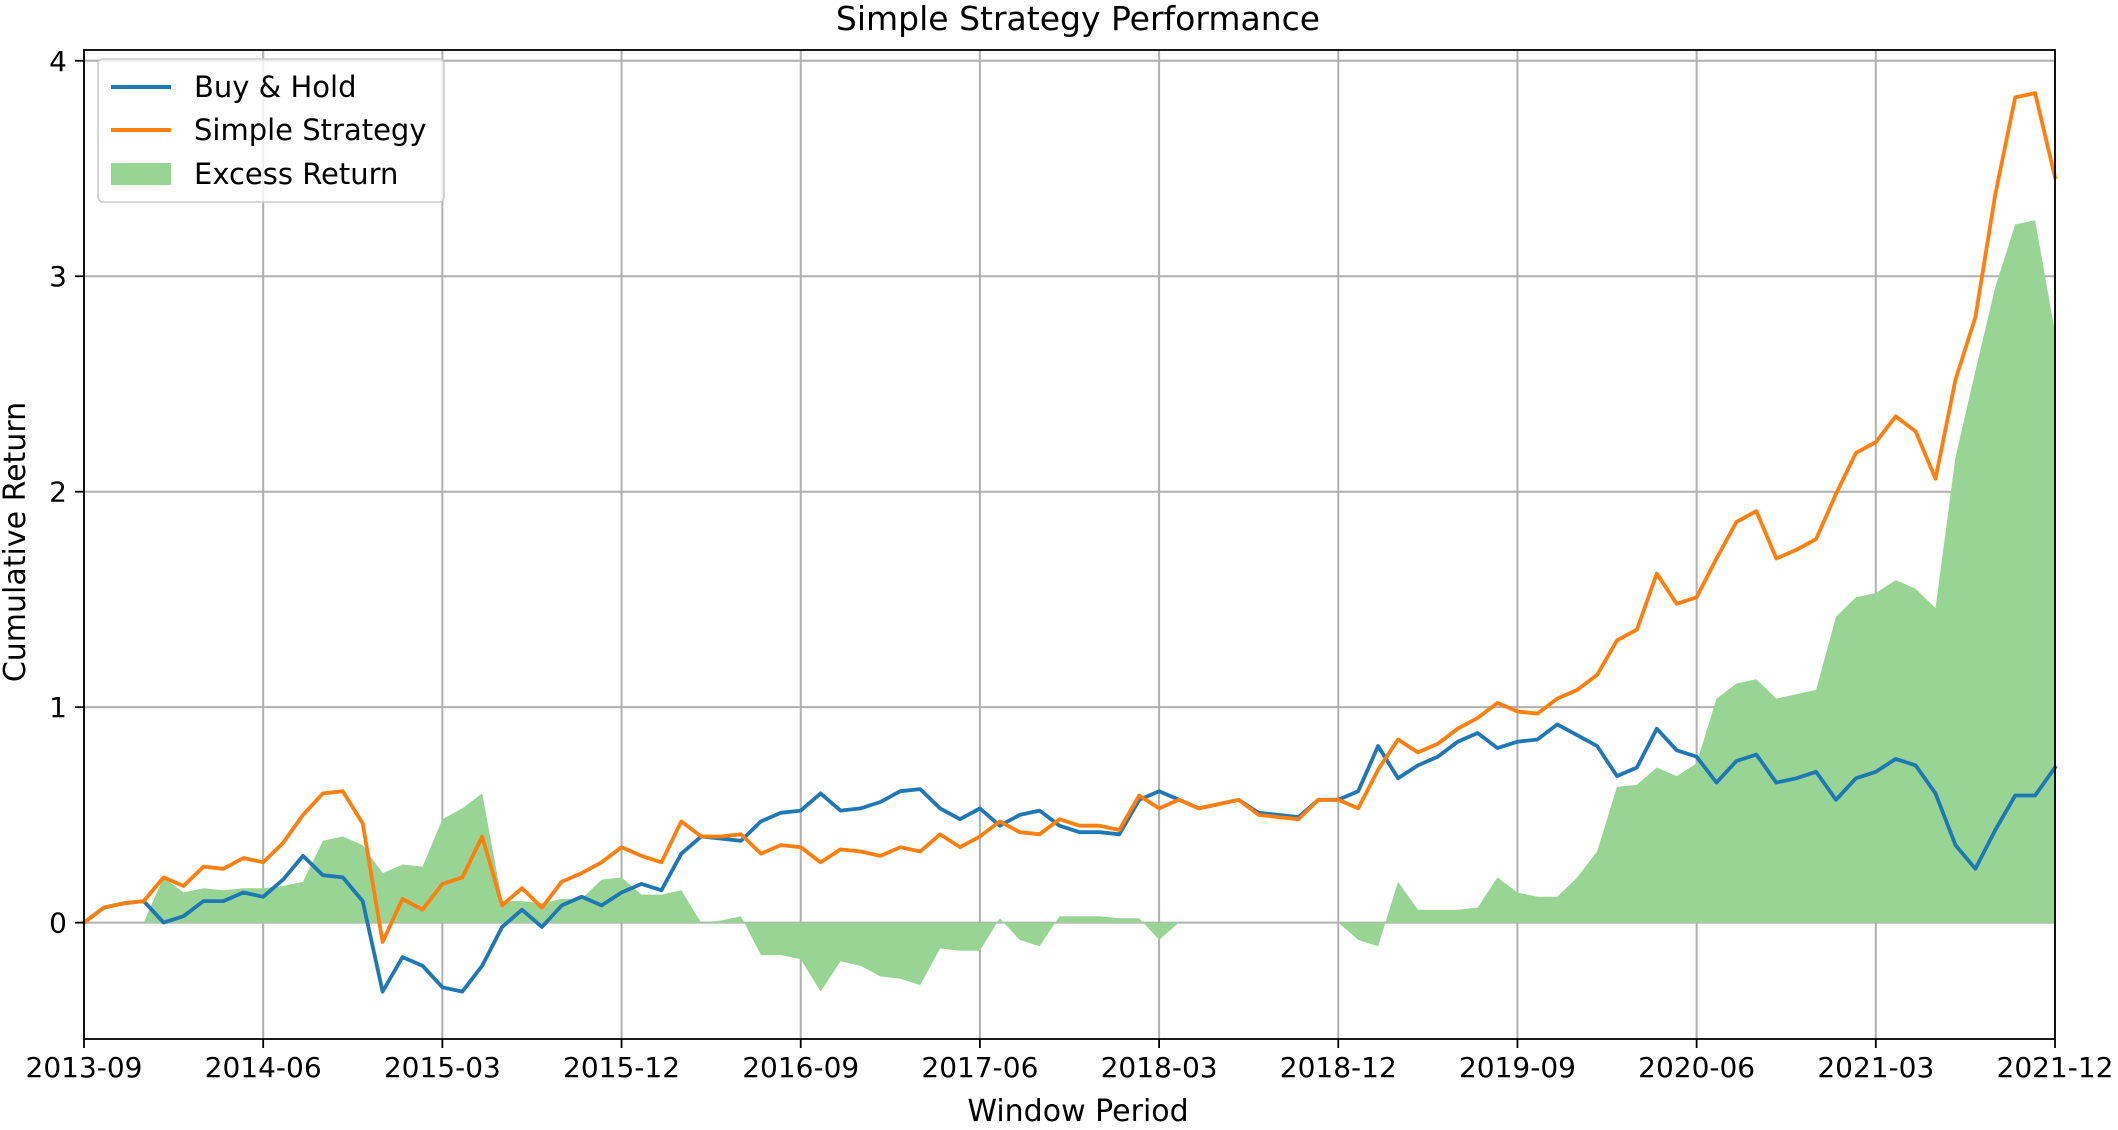 Image resolution: width=2118 pixels, height=1130 pixels. I want to click on x-tick-label: 2021-12, so click(2055, 1067).